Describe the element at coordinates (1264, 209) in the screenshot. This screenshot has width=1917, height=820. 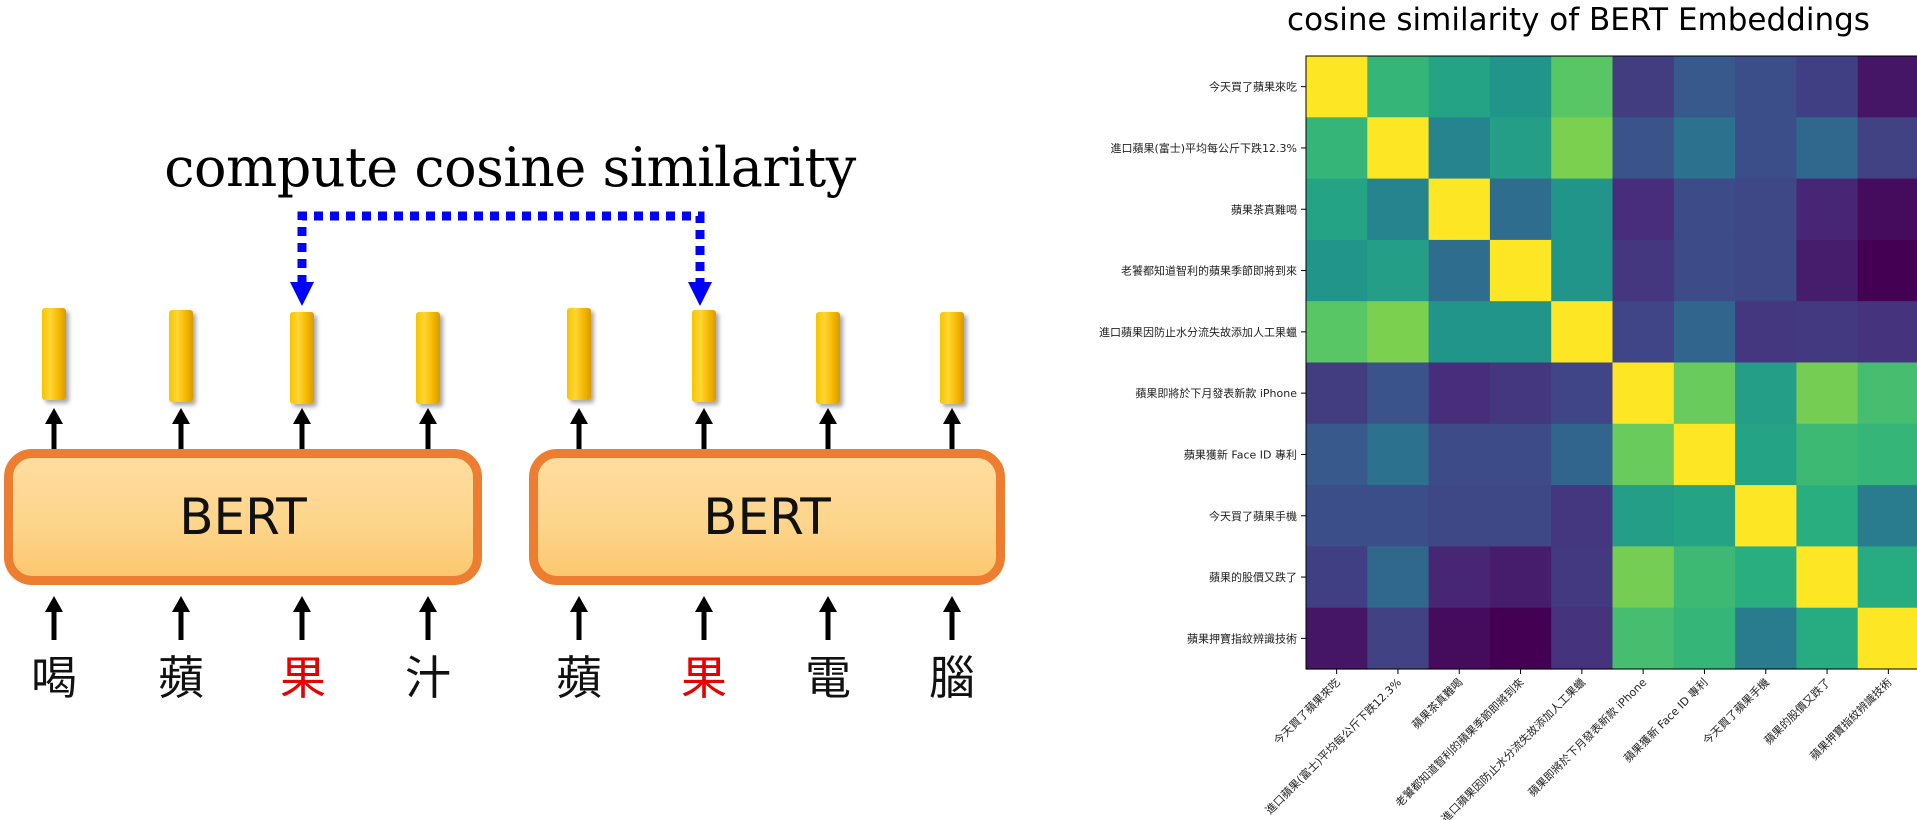
I see `y-tick-label: 蘋果茶真難喝` at that location.